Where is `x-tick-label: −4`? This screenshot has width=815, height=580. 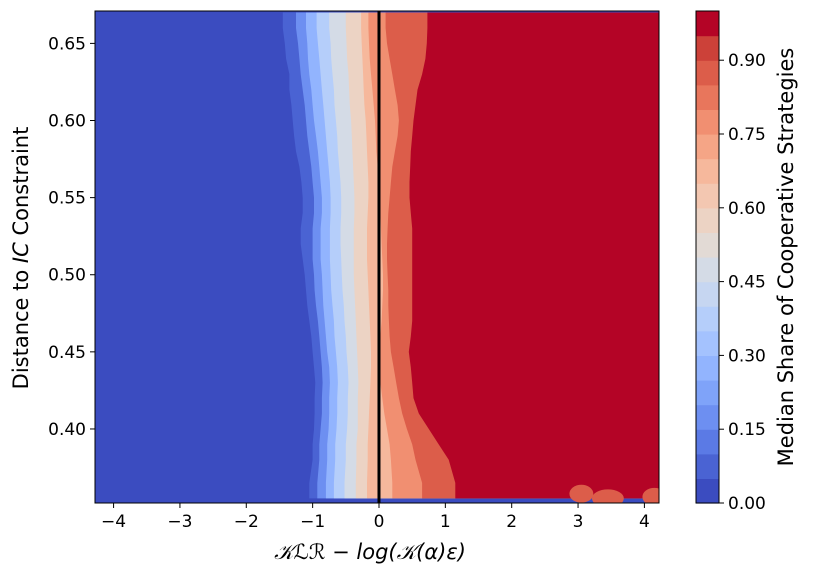
x-tick-label: −4 is located at coordinates (113, 522).